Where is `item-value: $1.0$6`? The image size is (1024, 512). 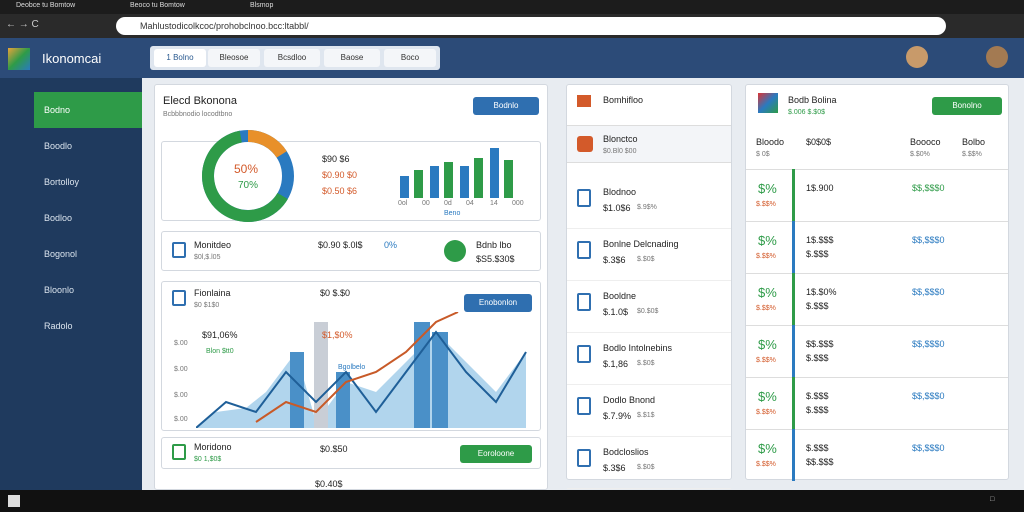
item-value: $1.0$6 is located at coordinates (617, 208).